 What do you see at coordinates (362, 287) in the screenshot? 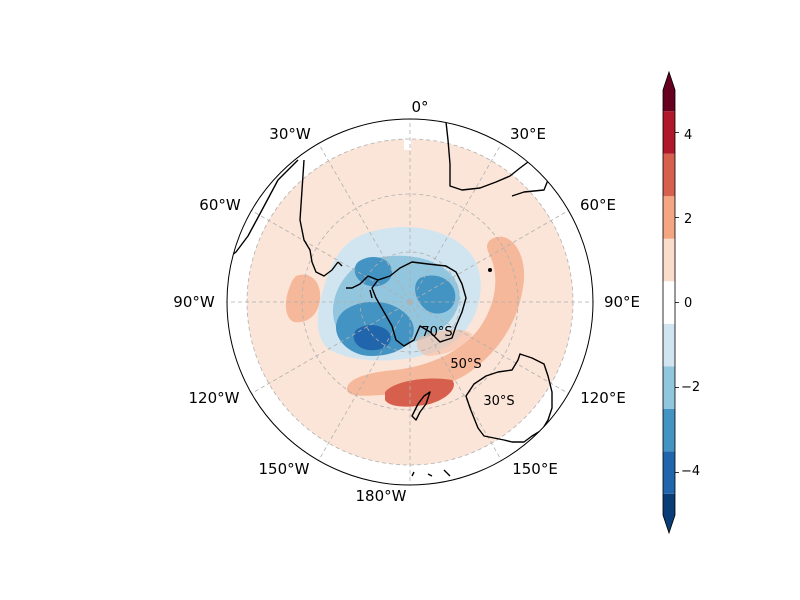
I see `antarctic-peninsula` at bounding box center [362, 287].